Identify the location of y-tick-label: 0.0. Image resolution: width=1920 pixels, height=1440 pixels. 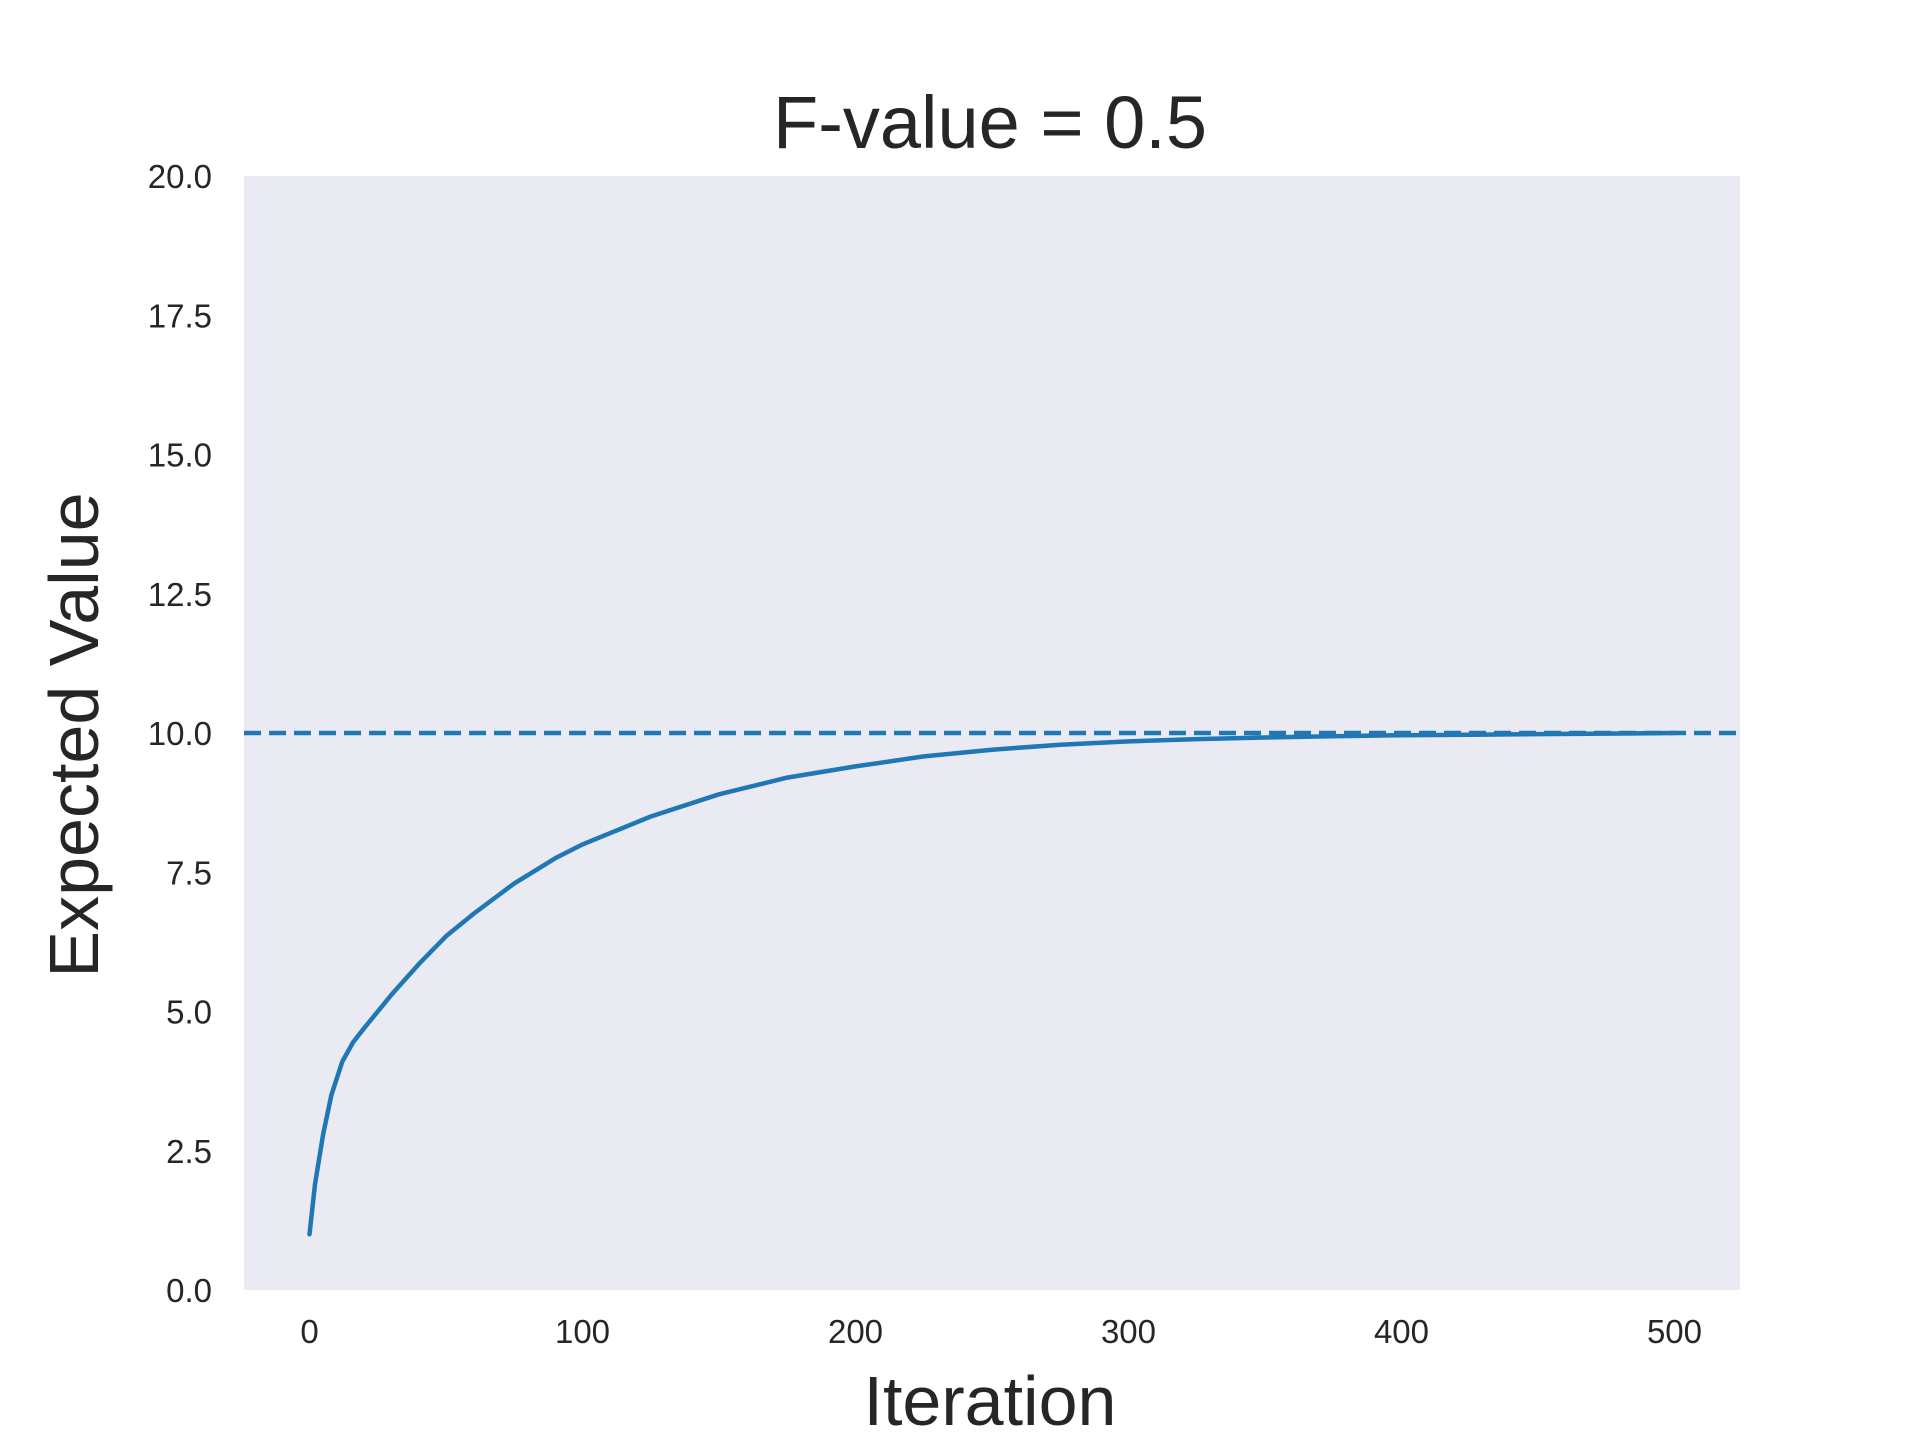
(189, 1290).